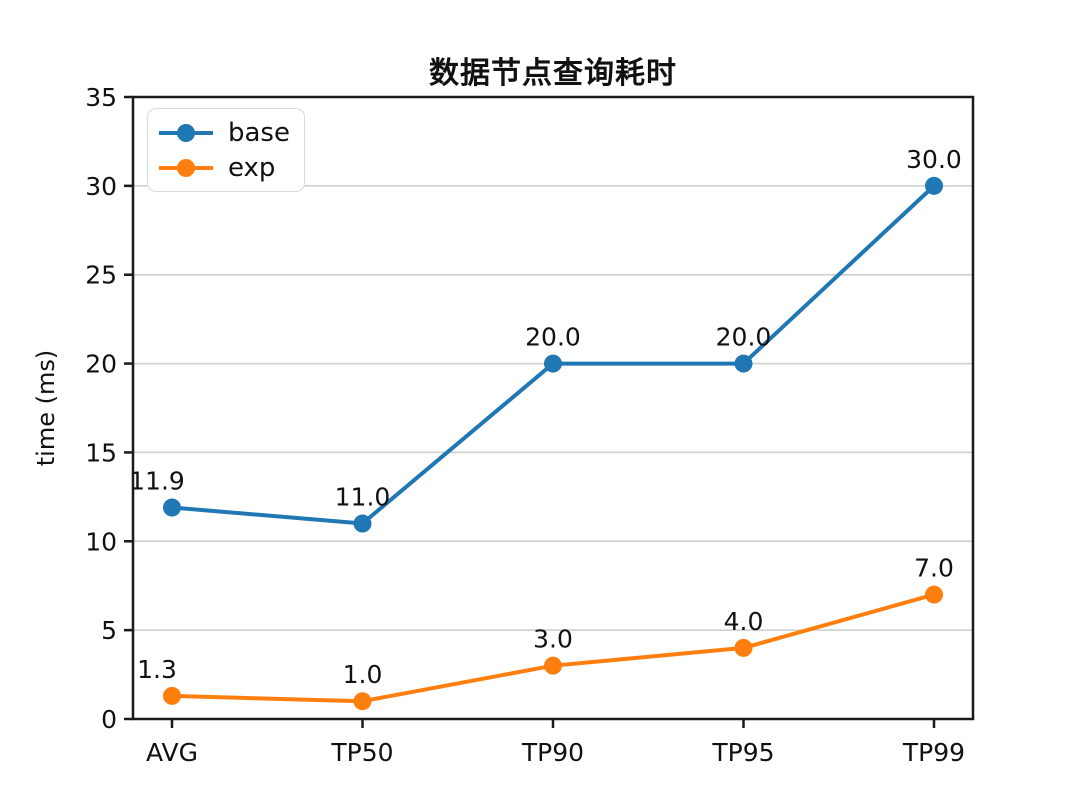 The image size is (1080, 810). Describe the element at coordinates (157, 481) in the screenshot. I see `data-label-base-AVG: 11.9` at that location.